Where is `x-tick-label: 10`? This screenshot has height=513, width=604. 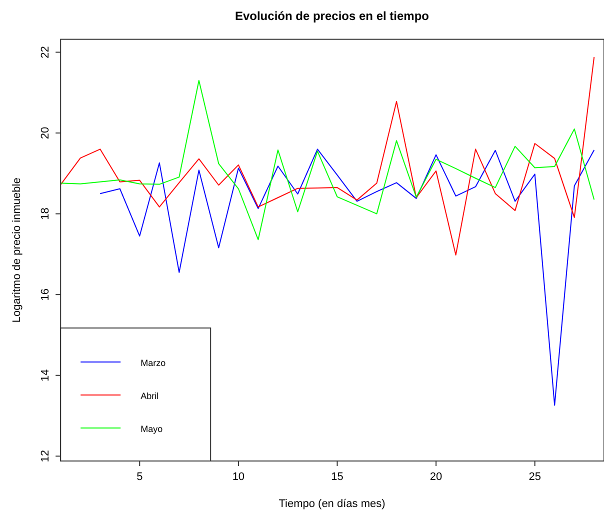 x-tick-label: 10 is located at coordinates (238, 477).